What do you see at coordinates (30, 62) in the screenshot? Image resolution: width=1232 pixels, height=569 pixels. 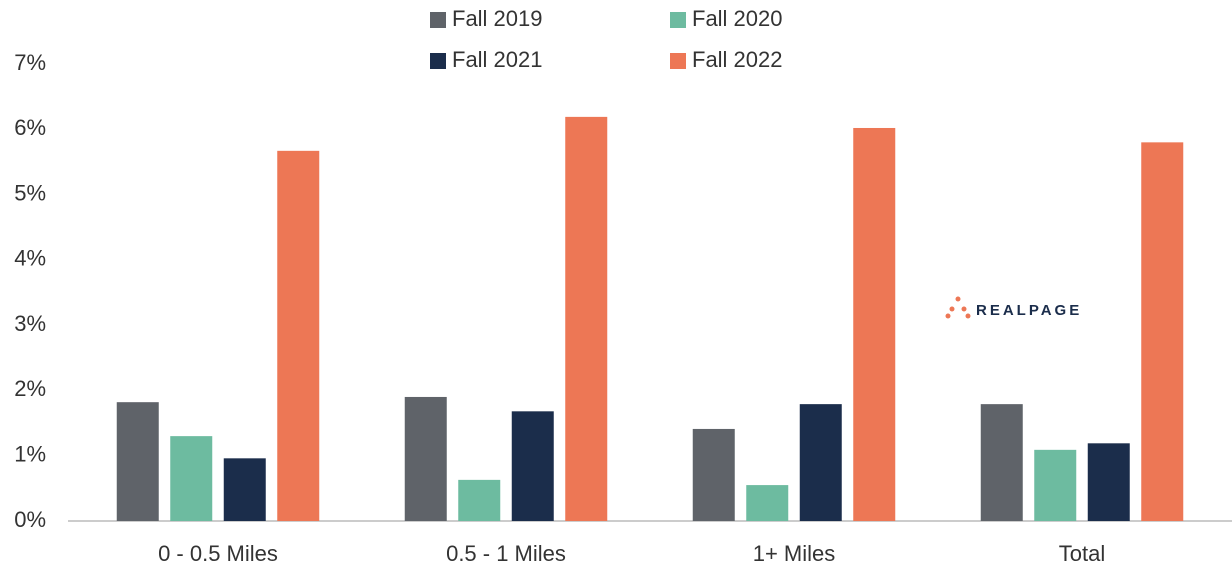 I see `y-tick-label: 7%` at bounding box center [30, 62].